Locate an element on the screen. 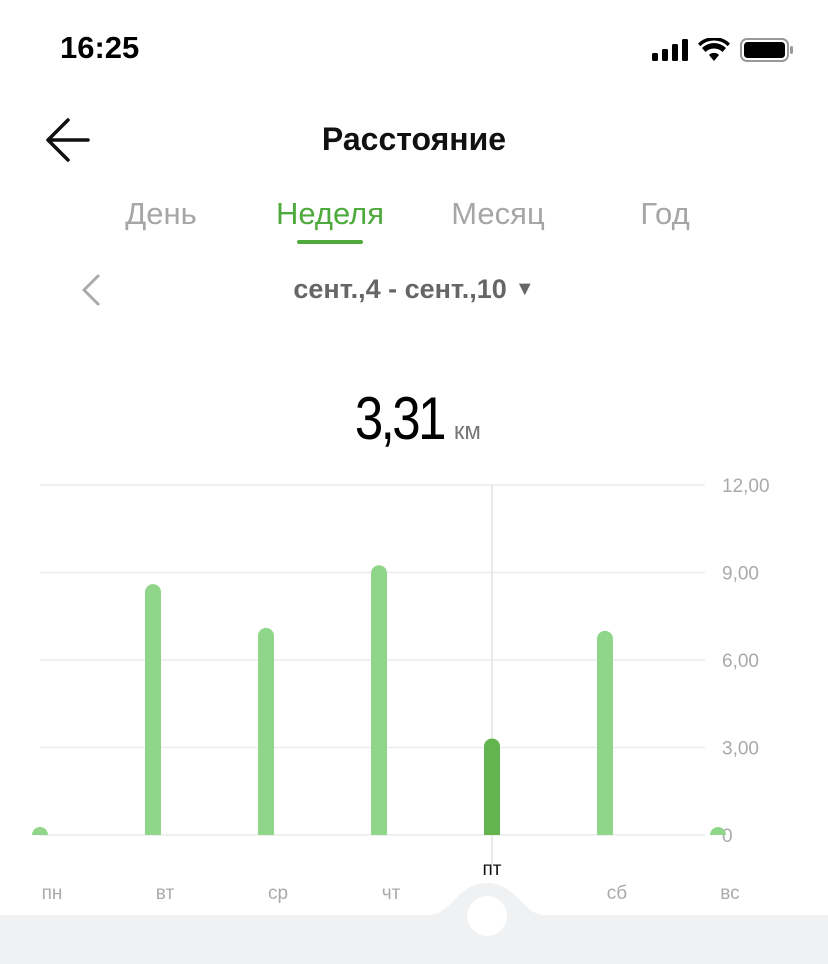 The image size is (828, 964). x-tick-label: пт is located at coordinates (492, 869).